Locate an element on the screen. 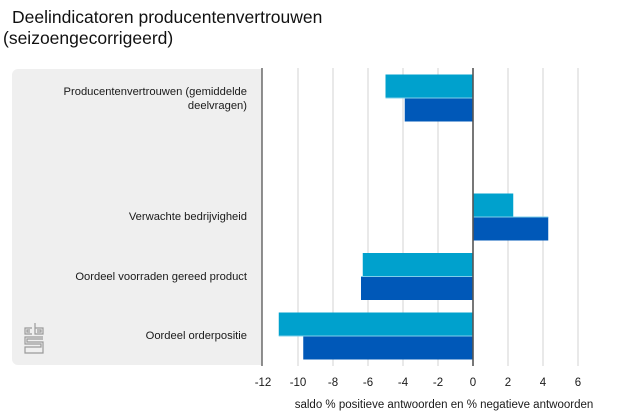 This screenshot has height=417, width=626. category-label: Verwachte bedrijvigheid is located at coordinates (187, 217).